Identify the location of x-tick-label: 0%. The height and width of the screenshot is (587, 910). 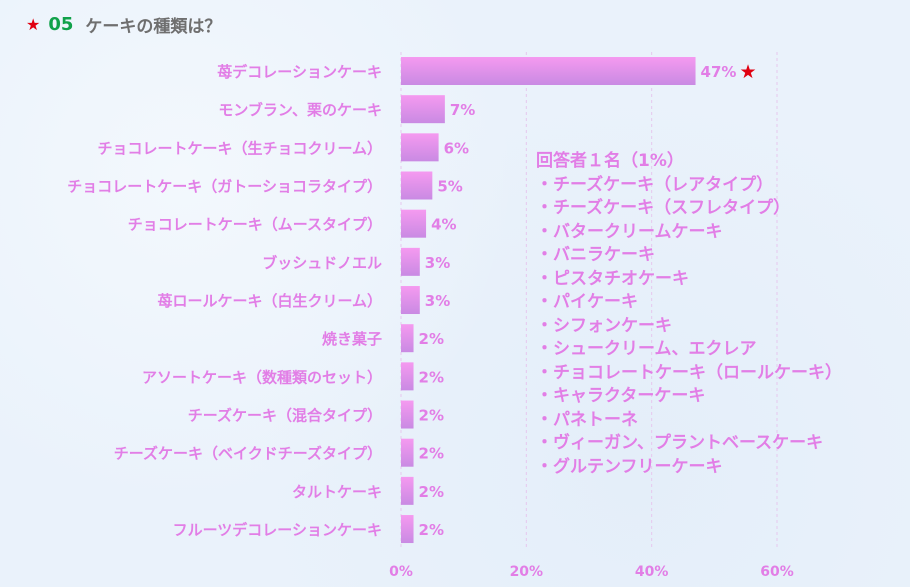
(401, 572).